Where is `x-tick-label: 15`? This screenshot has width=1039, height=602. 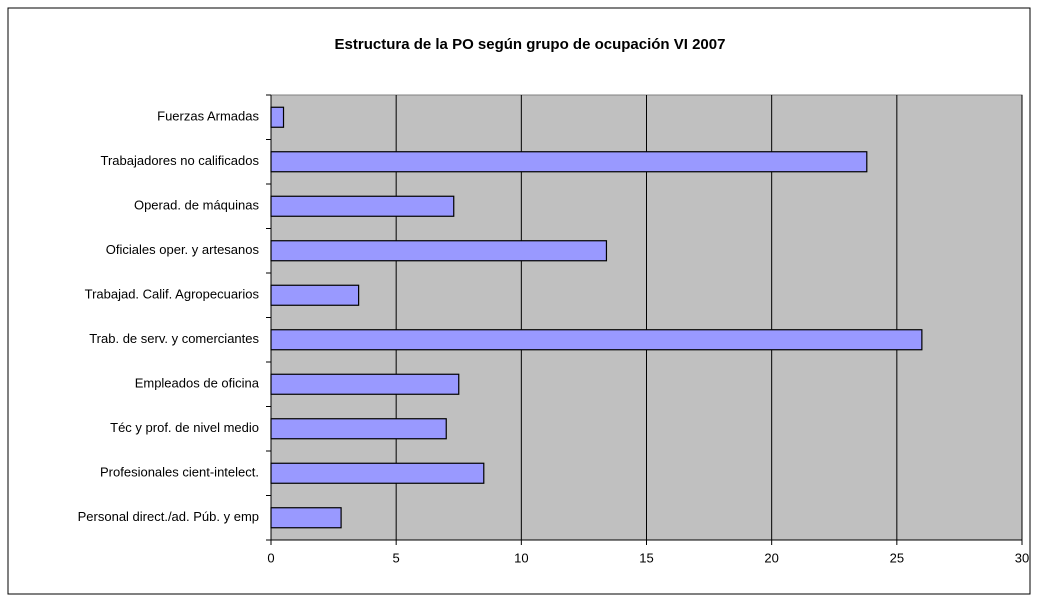 x-tick-label: 15 is located at coordinates (646, 557).